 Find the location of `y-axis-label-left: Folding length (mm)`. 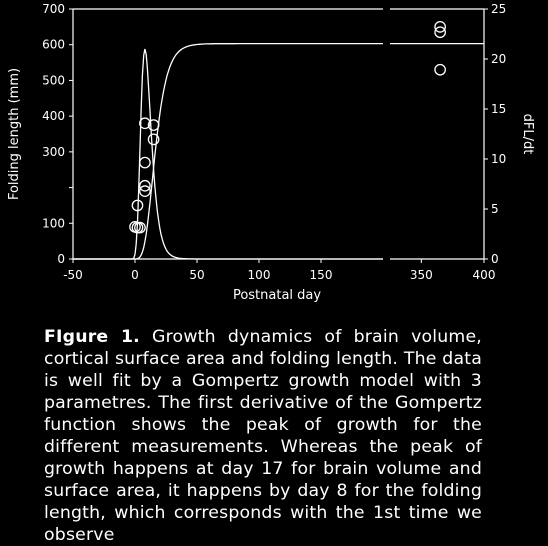

y-axis-label-left: Folding length (mm) is located at coordinates (14, 134).